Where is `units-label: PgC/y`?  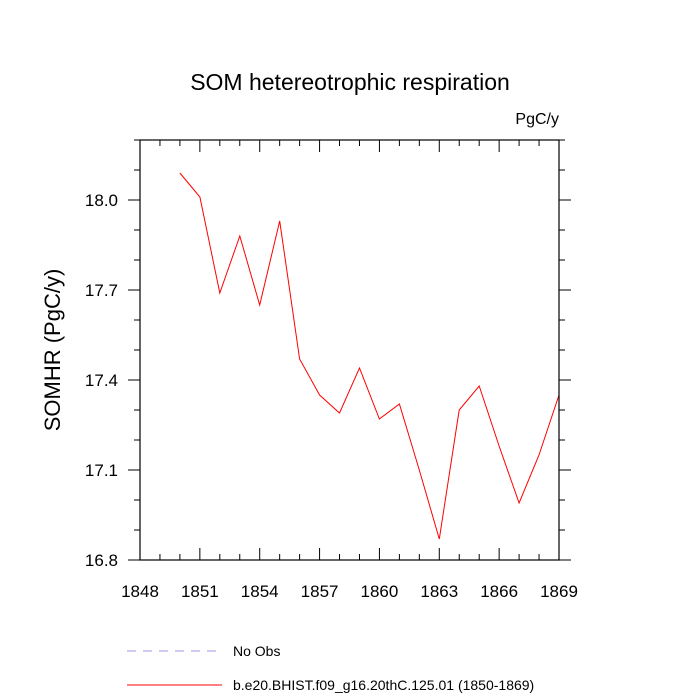
units-label: PgC/y is located at coordinates (537, 119).